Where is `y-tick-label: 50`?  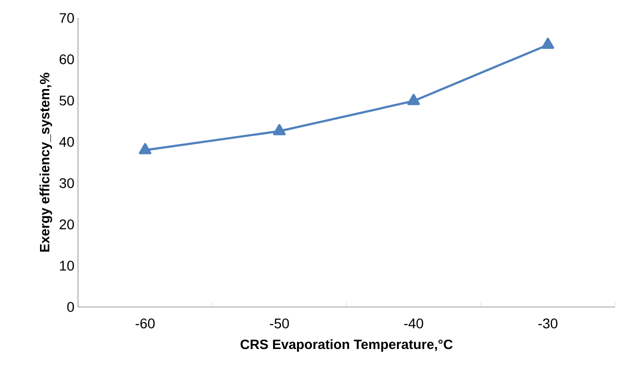
y-tick-label: 50 is located at coordinates (67, 101).